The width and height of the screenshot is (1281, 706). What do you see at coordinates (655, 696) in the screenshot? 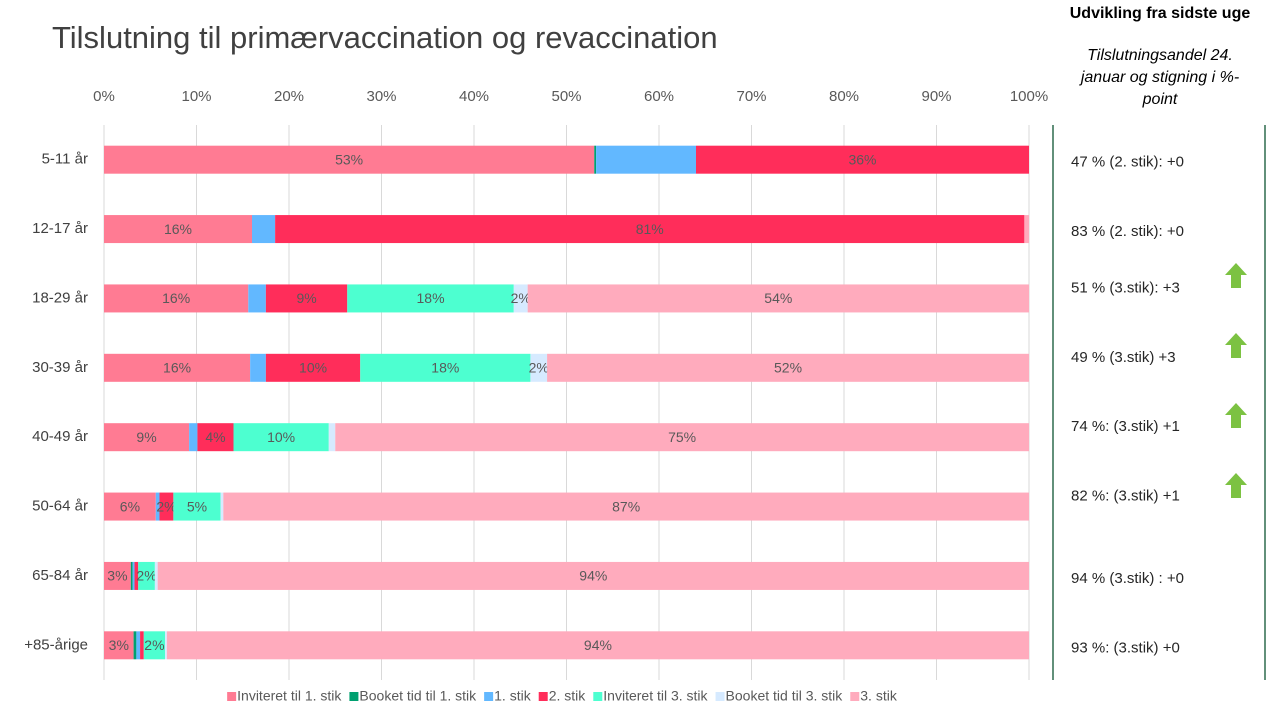
I see `legend-label: Inviteret til 3. stik` at bounding box center [655, 696].